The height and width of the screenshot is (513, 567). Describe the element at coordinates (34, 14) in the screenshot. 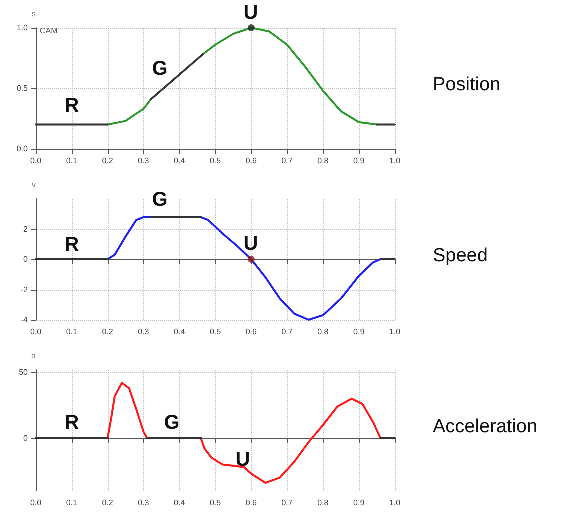

I see `y-axis-title: s` at that location.